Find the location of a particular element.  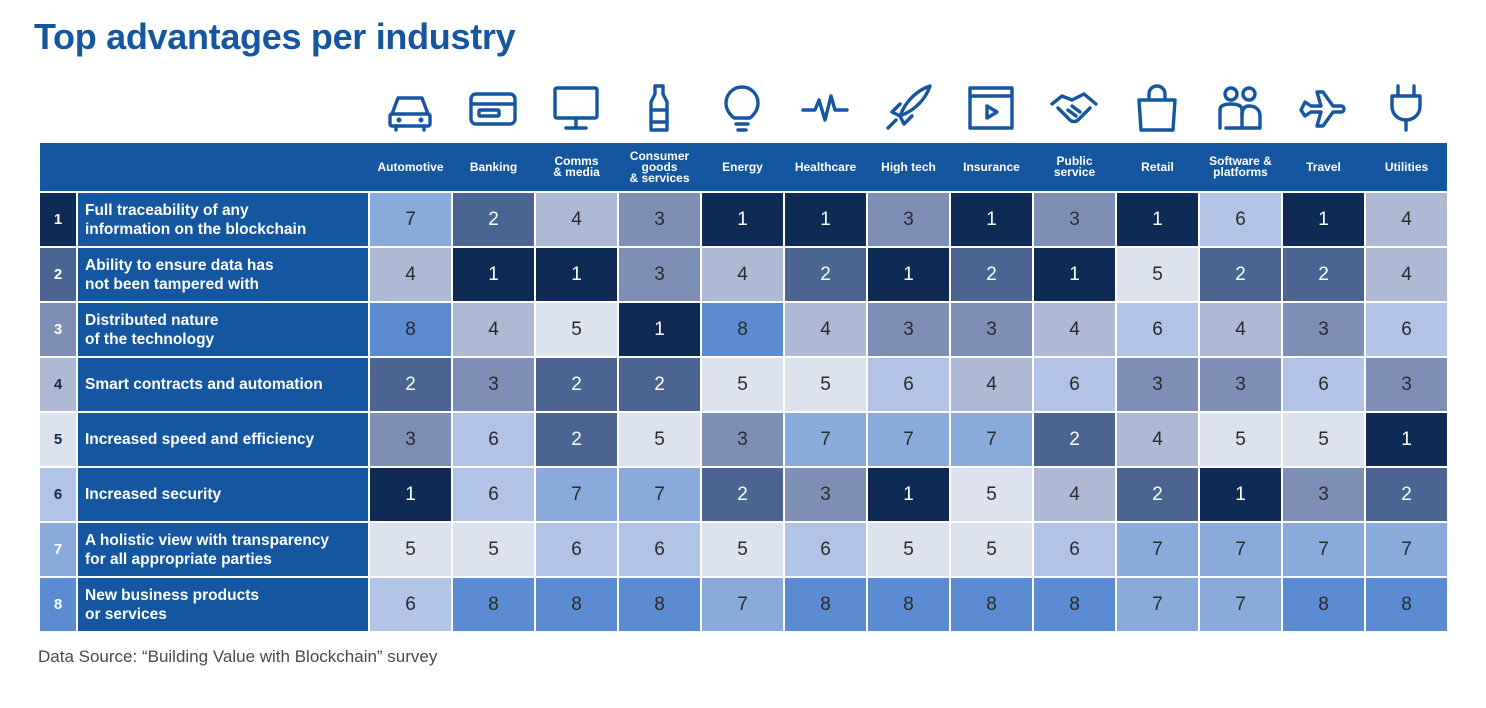

shopping-bag-icon is located at coordinates (1157, 108).